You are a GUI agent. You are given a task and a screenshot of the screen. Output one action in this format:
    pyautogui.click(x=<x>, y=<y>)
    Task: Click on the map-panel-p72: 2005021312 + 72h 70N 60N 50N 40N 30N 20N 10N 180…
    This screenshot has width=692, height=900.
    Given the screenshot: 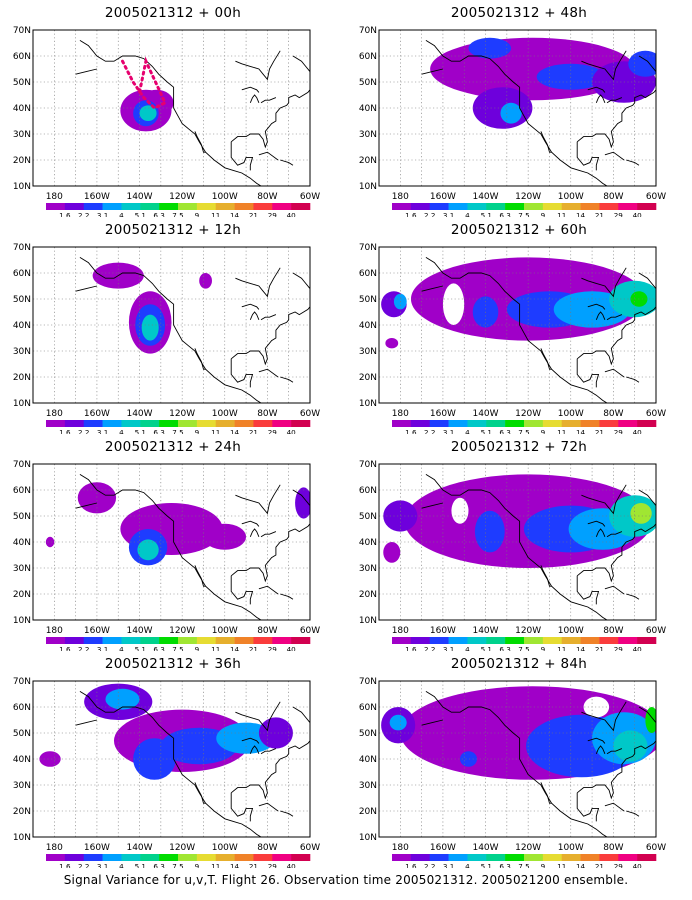 What is the action you would take?
    pyautogui.click(x=519, y=542)
    